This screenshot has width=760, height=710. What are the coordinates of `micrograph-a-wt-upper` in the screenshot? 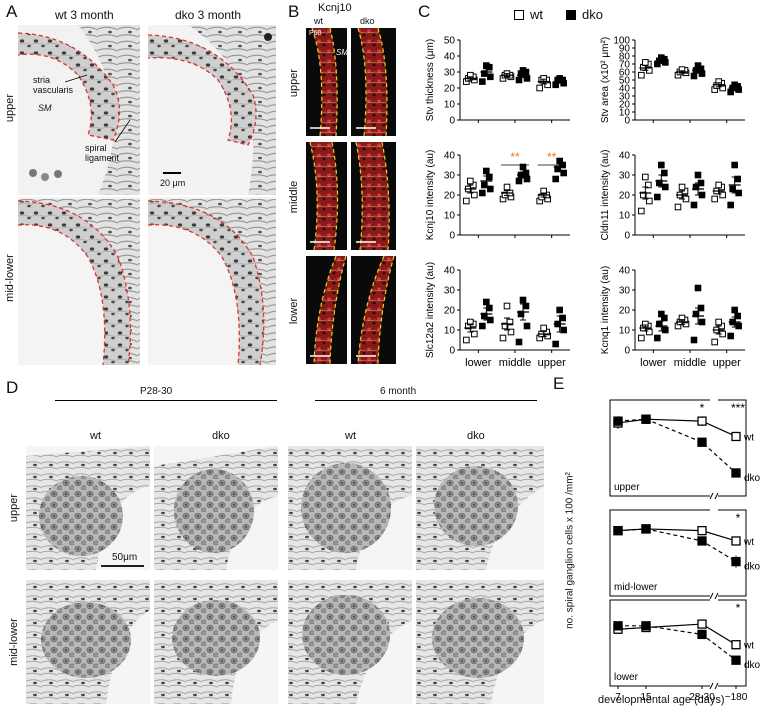 It's located at (79, 110).